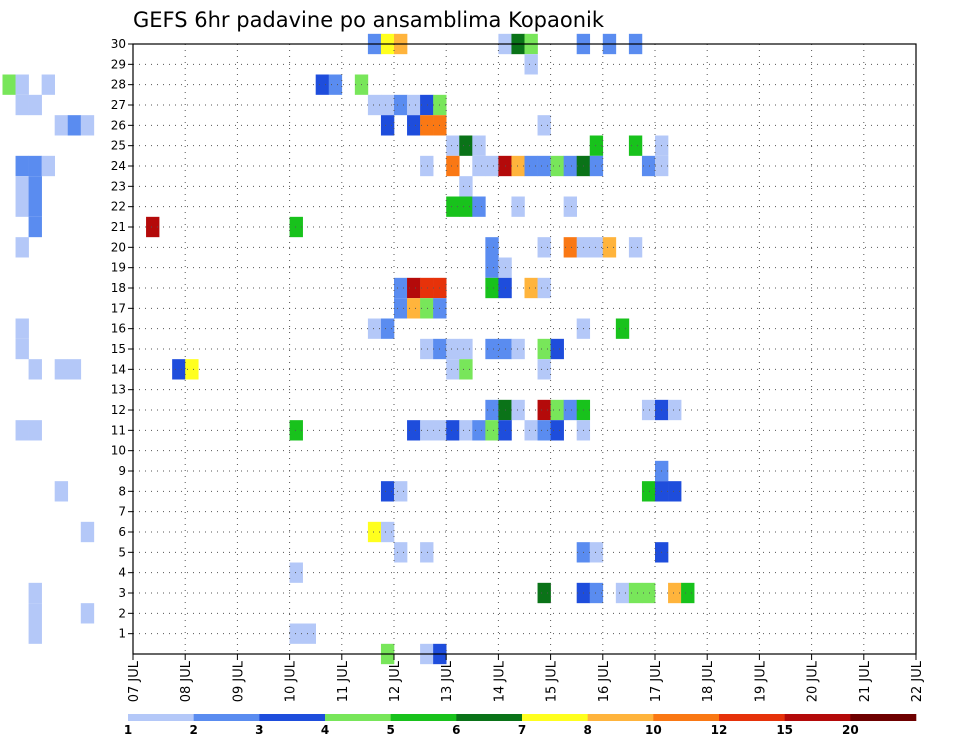 The height and width of the screenshot is (742, 960). I want to click on x-tick-label: 22 JUL, so click(917, 681).